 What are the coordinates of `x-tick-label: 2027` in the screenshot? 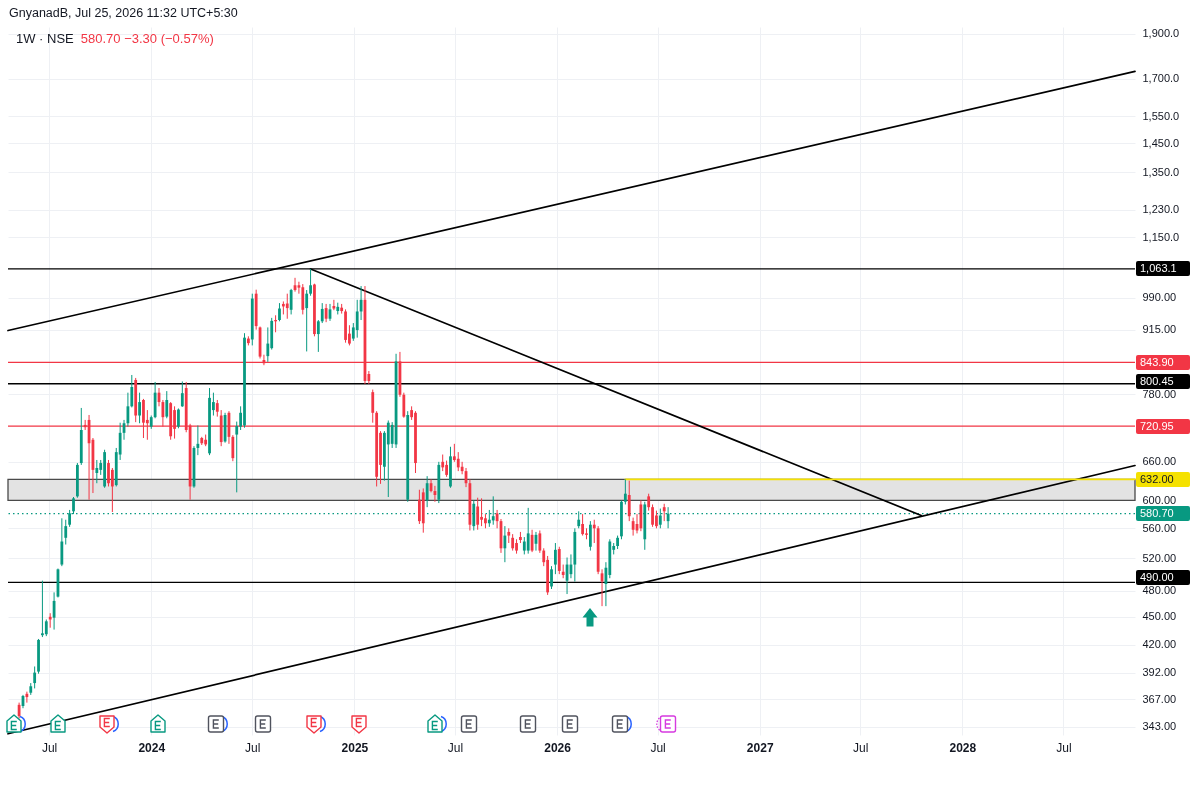 It's located at (760, 747).